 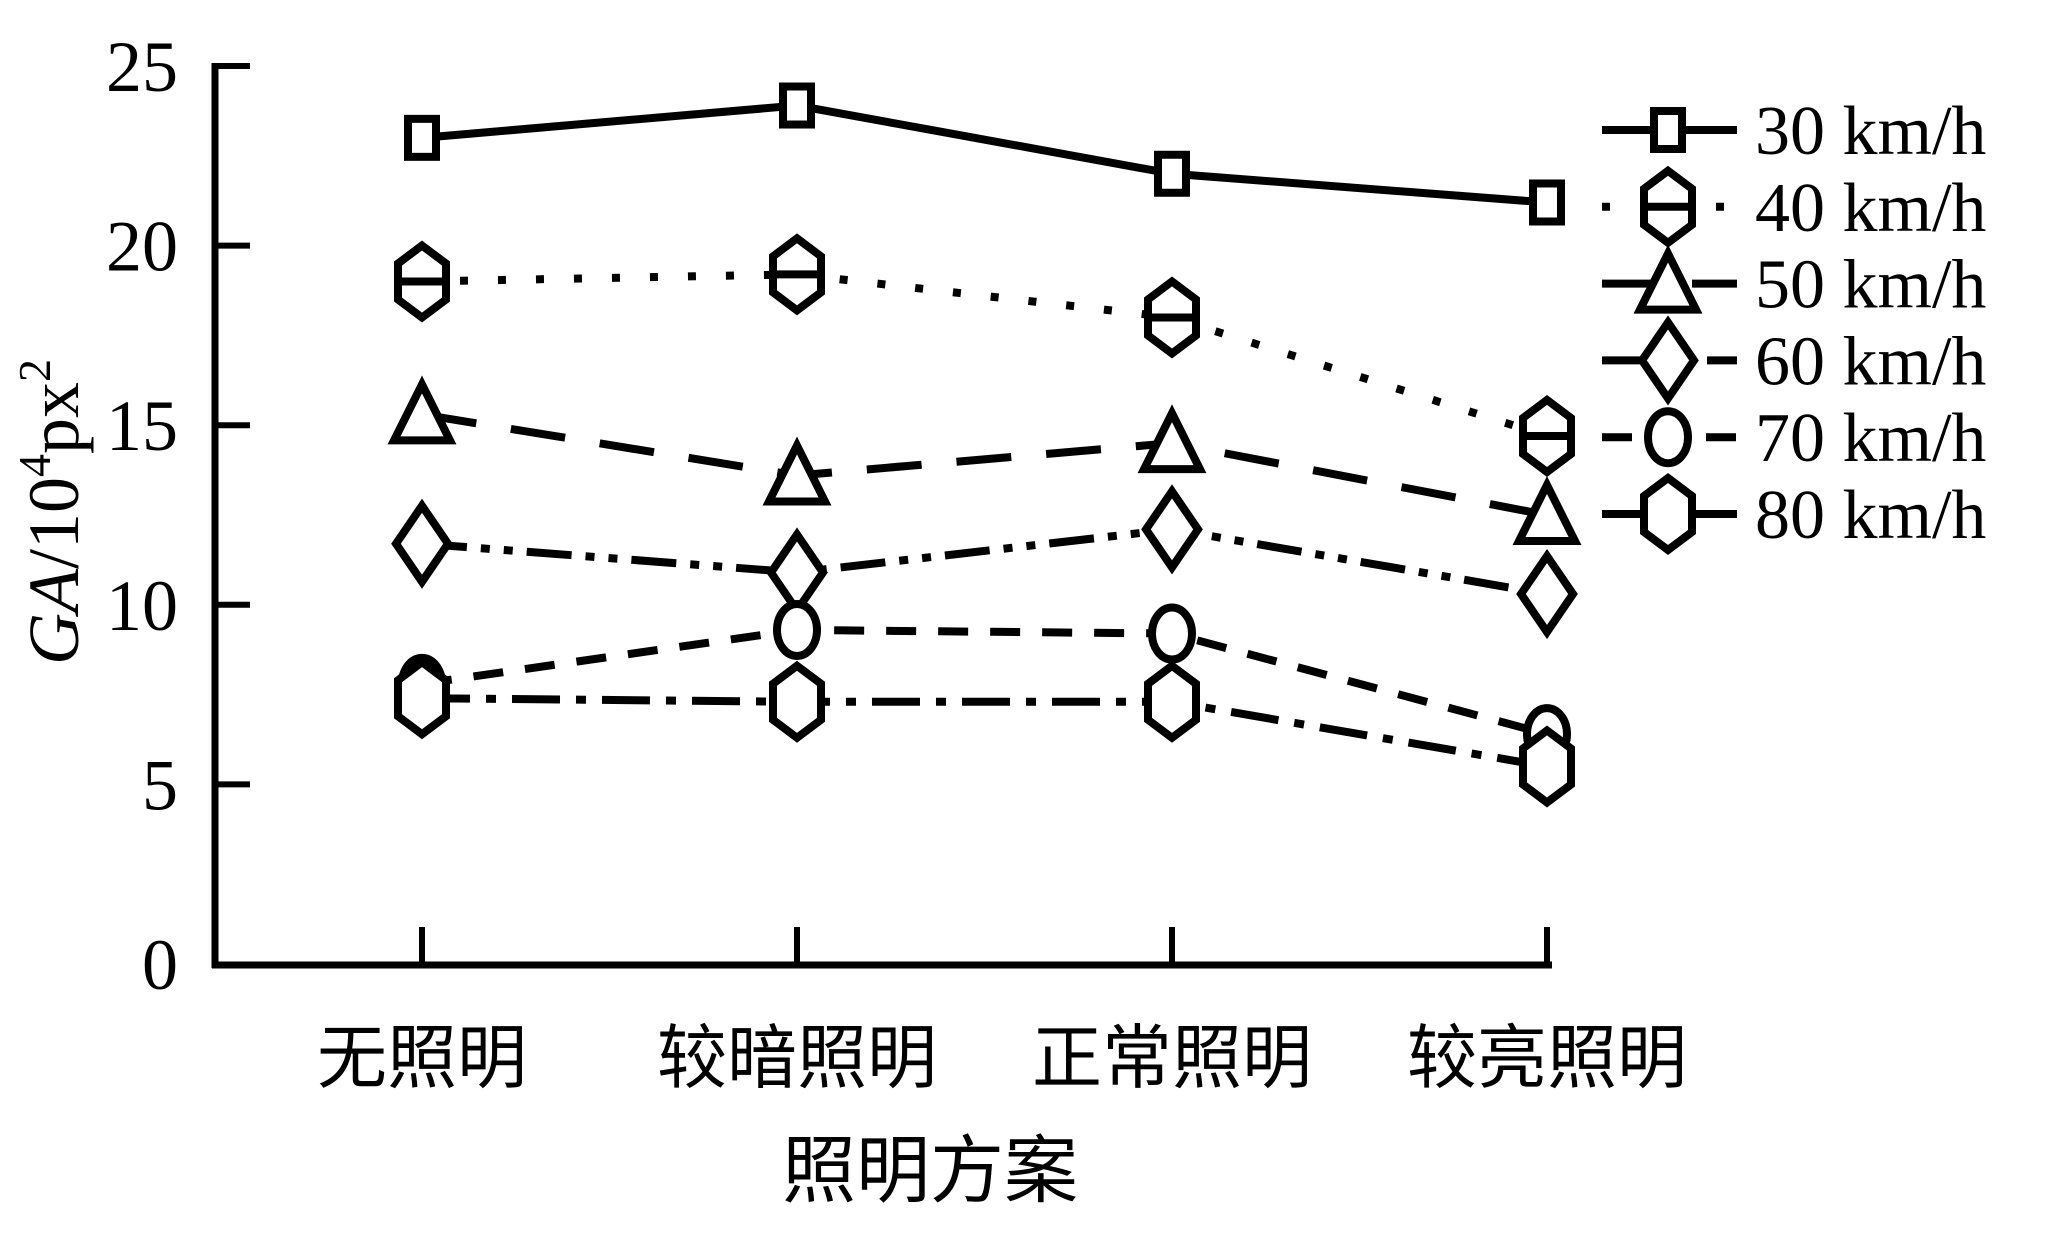 I want to click on y-tick-label: 0, so click(x=160, y=965).